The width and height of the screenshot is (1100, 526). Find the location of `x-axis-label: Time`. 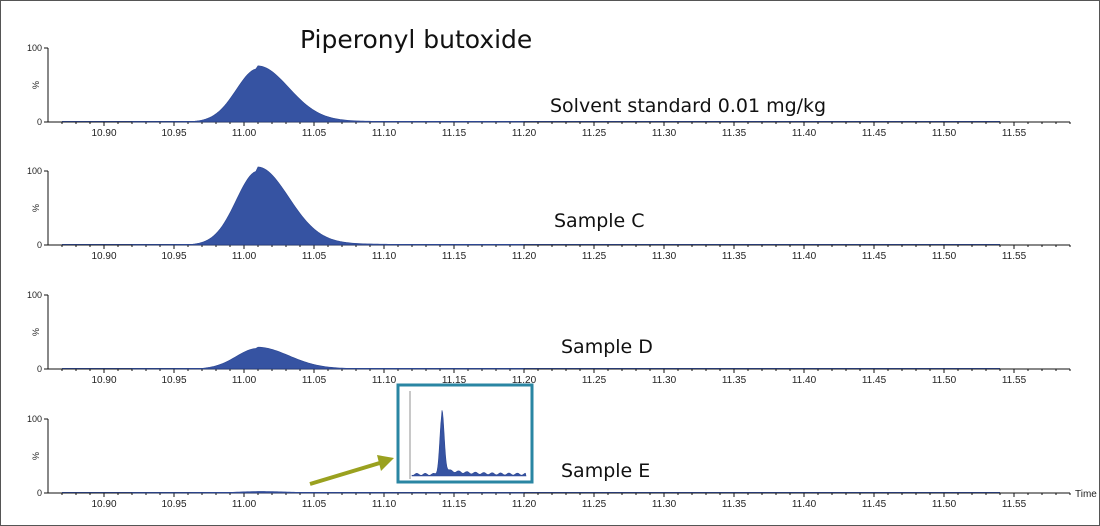

x-axis-label: Time is located at coordinates (1086, 494).